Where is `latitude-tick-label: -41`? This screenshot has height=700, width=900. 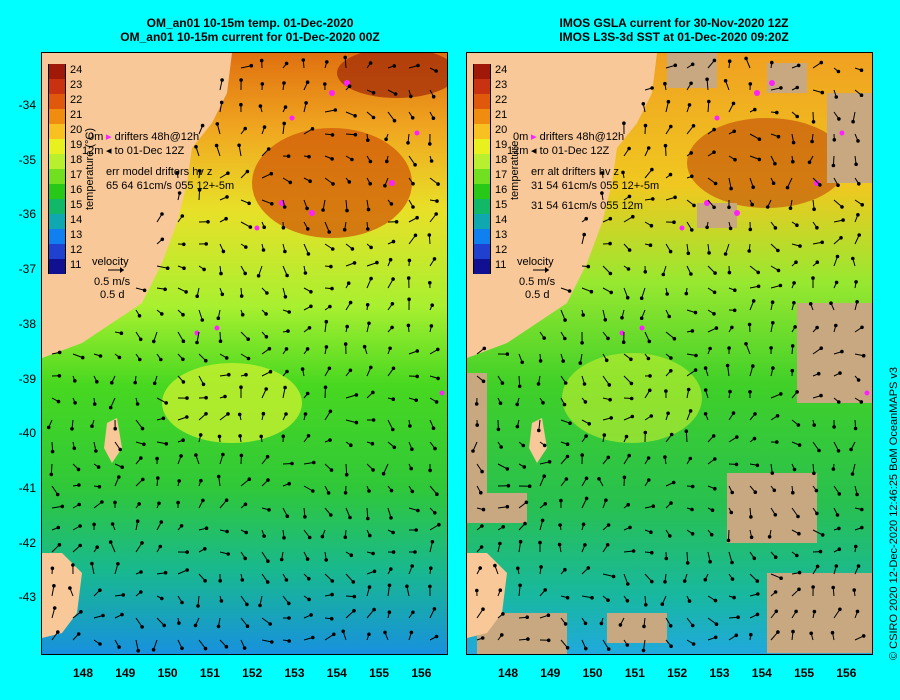 latitude-tick-label: -41 is located at coordinates (27, 487).